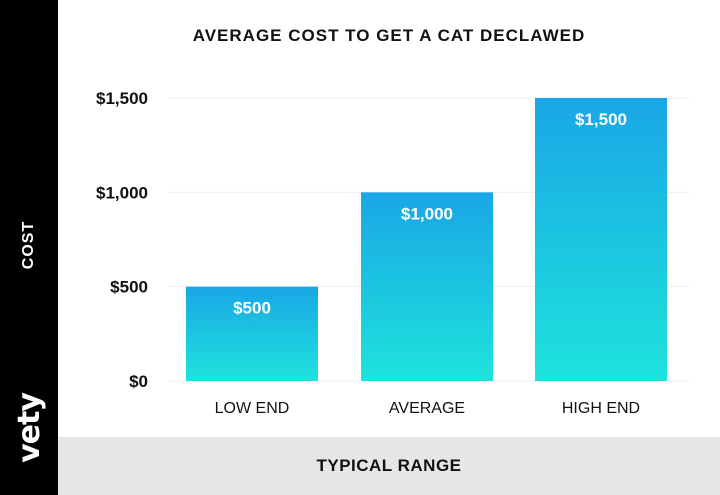 The height and width of the screenshot is (495, 720). Describe the element at coordinates (252, 408) in the screenshot. I see `x-tick-label: LOW END` at that location.